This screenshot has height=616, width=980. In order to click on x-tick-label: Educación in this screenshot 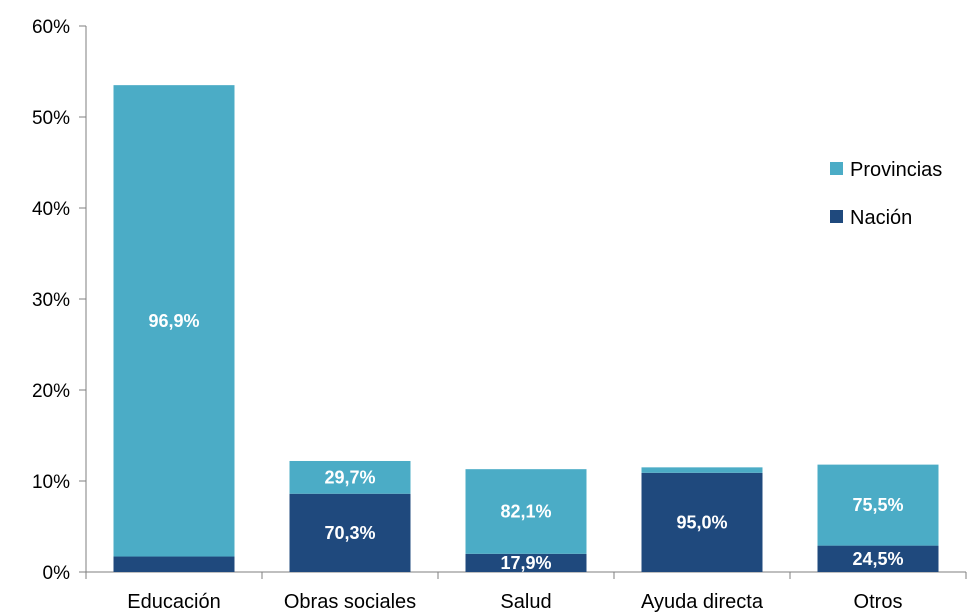, I will do `click(173, 602)`.